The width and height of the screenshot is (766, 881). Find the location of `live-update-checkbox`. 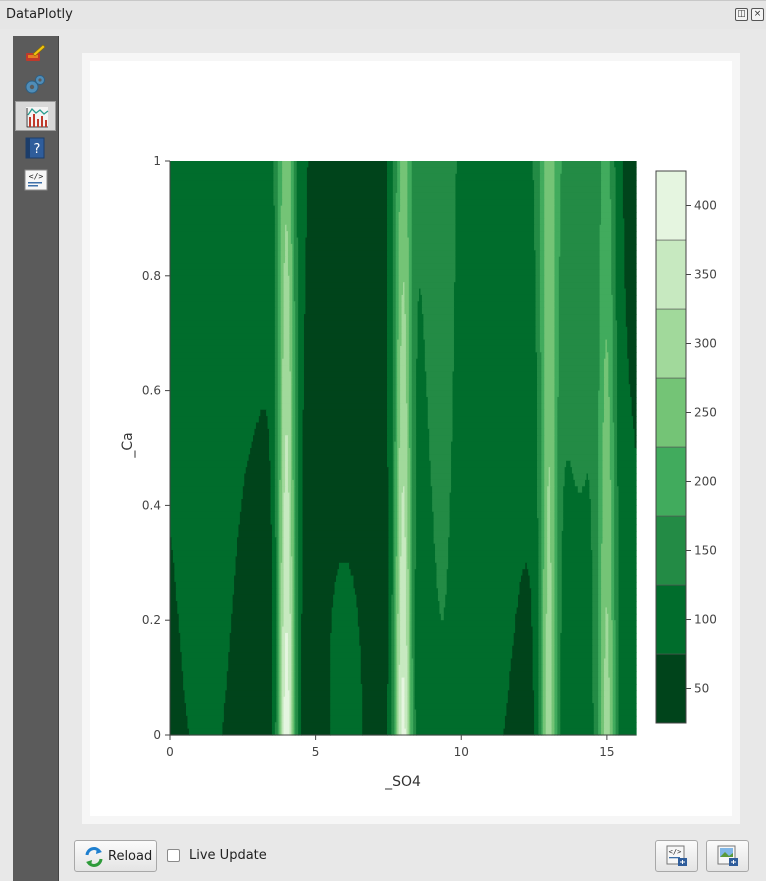

live-update-checkbox is located at coordinates (173, 855).